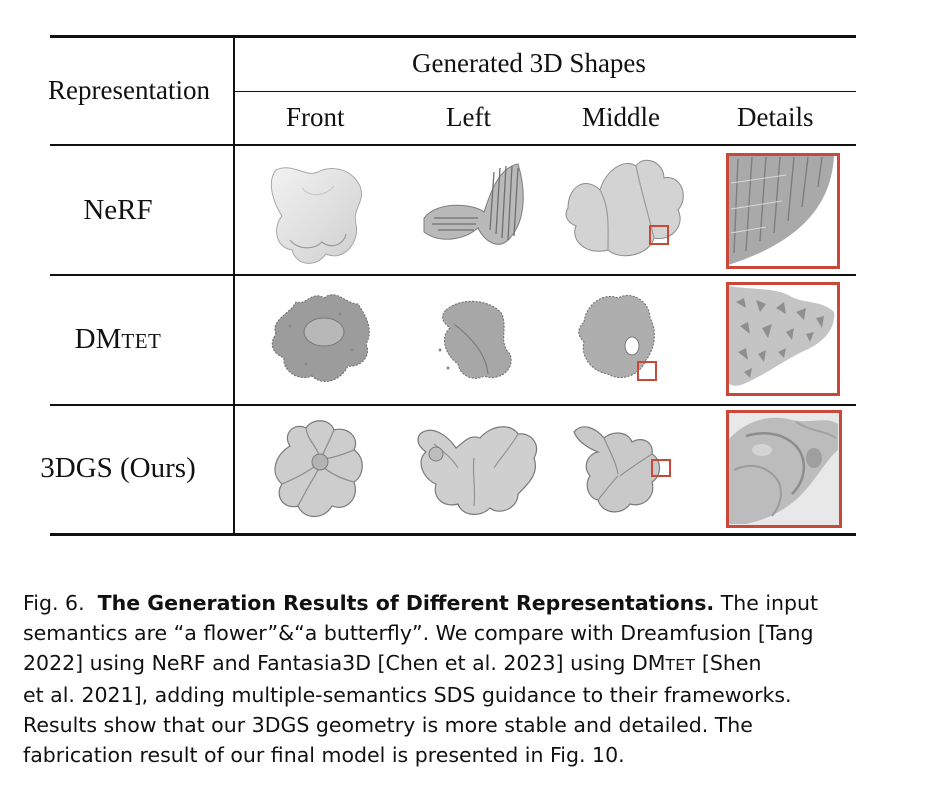 This screenshot has height=812, width=932. What do you see at coordinates (480, 470) in the screenshot?
I see `3dgs-left-render` at bounding box center [480, 470].